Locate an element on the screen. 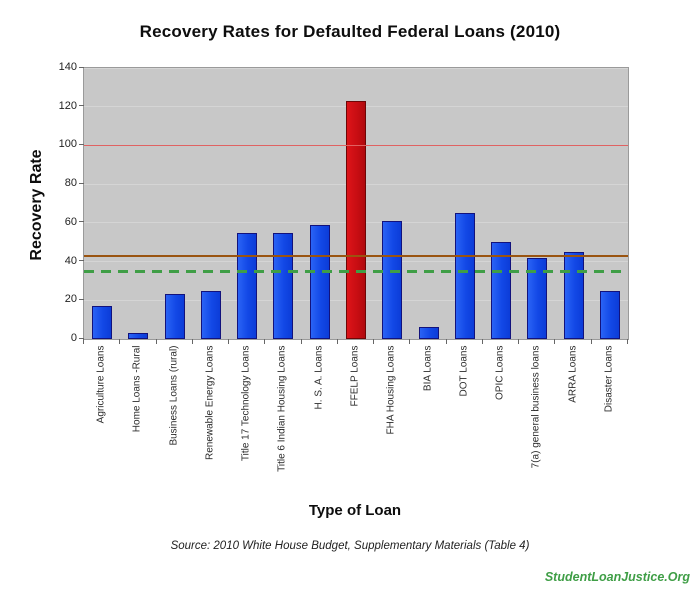  y-tick-label: 60 is located at coordinates (70, 221).